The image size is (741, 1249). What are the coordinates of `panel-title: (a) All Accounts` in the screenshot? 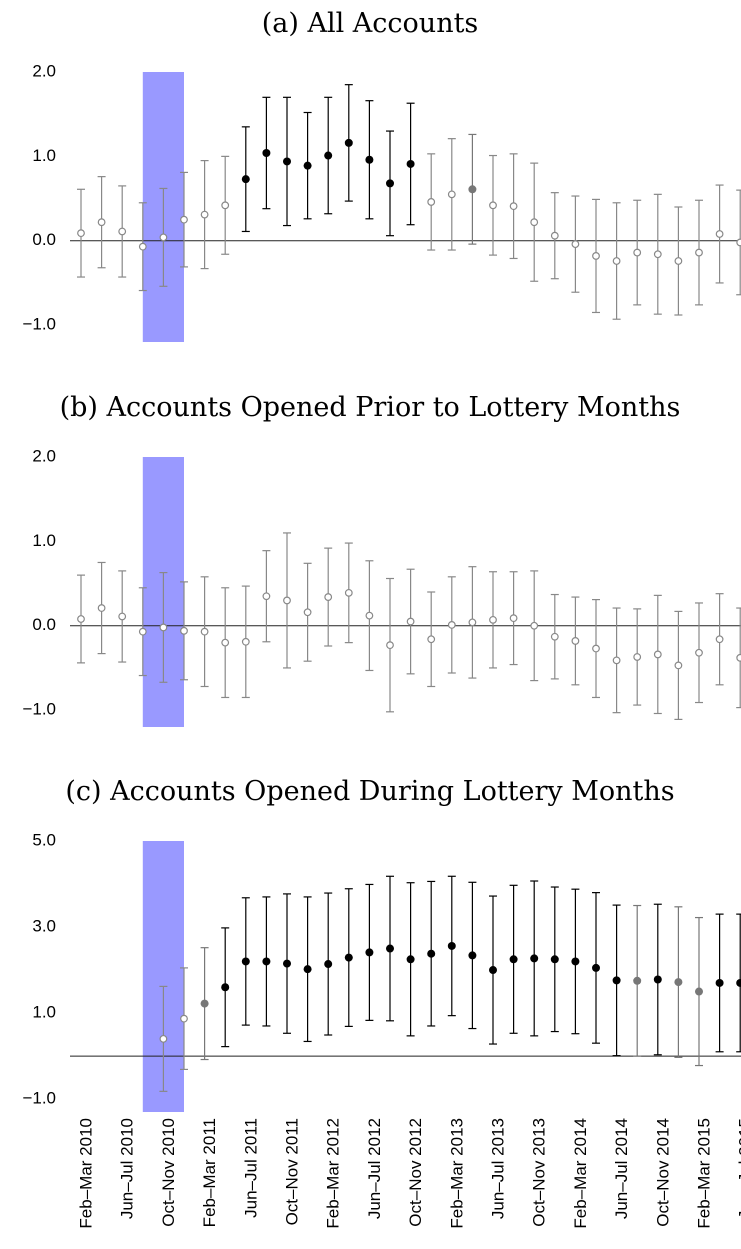 It's located at (370, 23).